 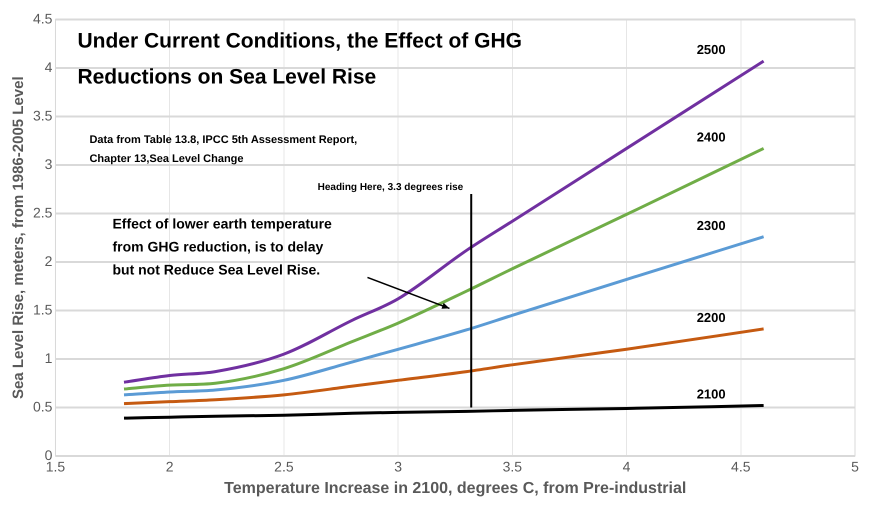 What do you see at coordinates (48, 454) in the screenshot?
I see `y-tick-label: 0` at bounding box center [48, 454].